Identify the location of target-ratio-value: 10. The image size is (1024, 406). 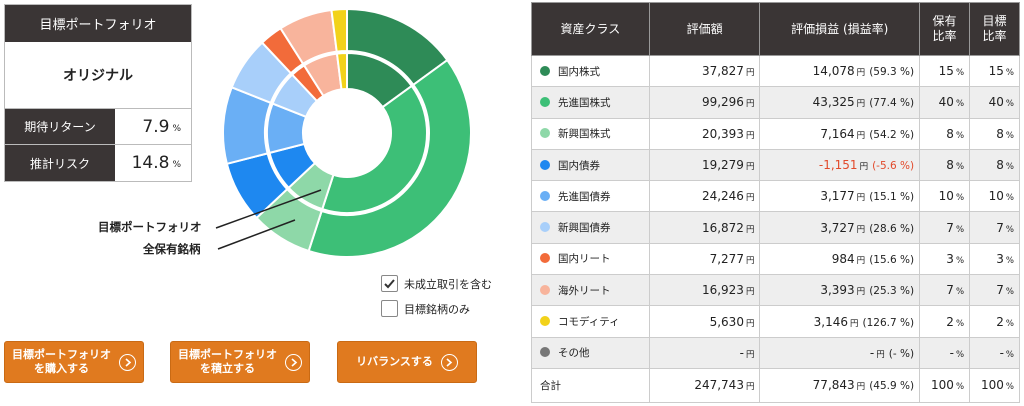
(996, 196).